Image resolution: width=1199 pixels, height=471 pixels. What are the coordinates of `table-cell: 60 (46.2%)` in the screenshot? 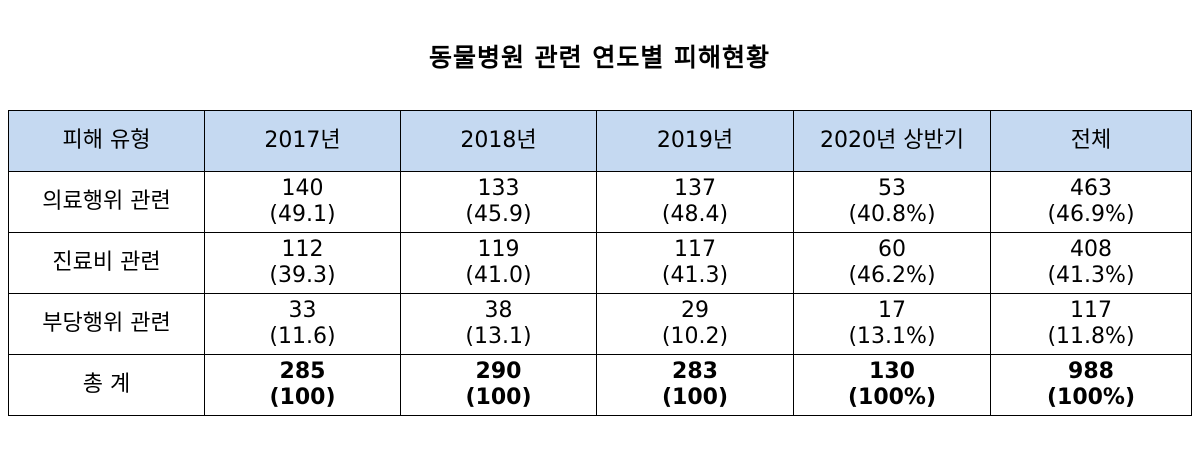 It's located at (892, 263).